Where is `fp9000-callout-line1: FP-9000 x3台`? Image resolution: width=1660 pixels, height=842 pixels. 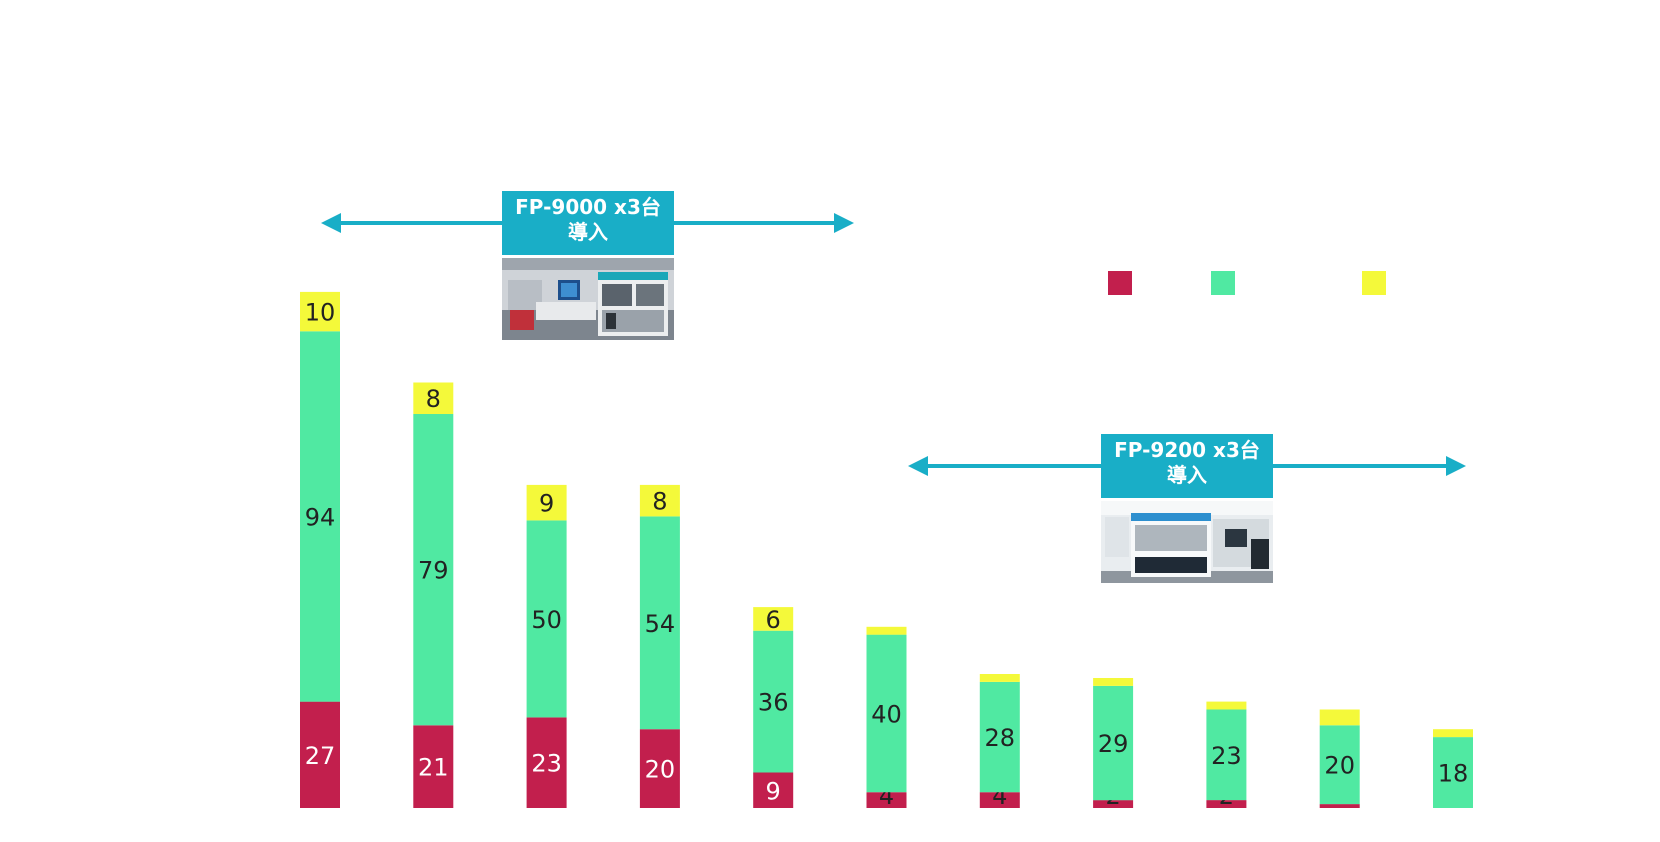
fp9000-callout-line1: FP-9000 x3台 is located at coordinates (588, 207).